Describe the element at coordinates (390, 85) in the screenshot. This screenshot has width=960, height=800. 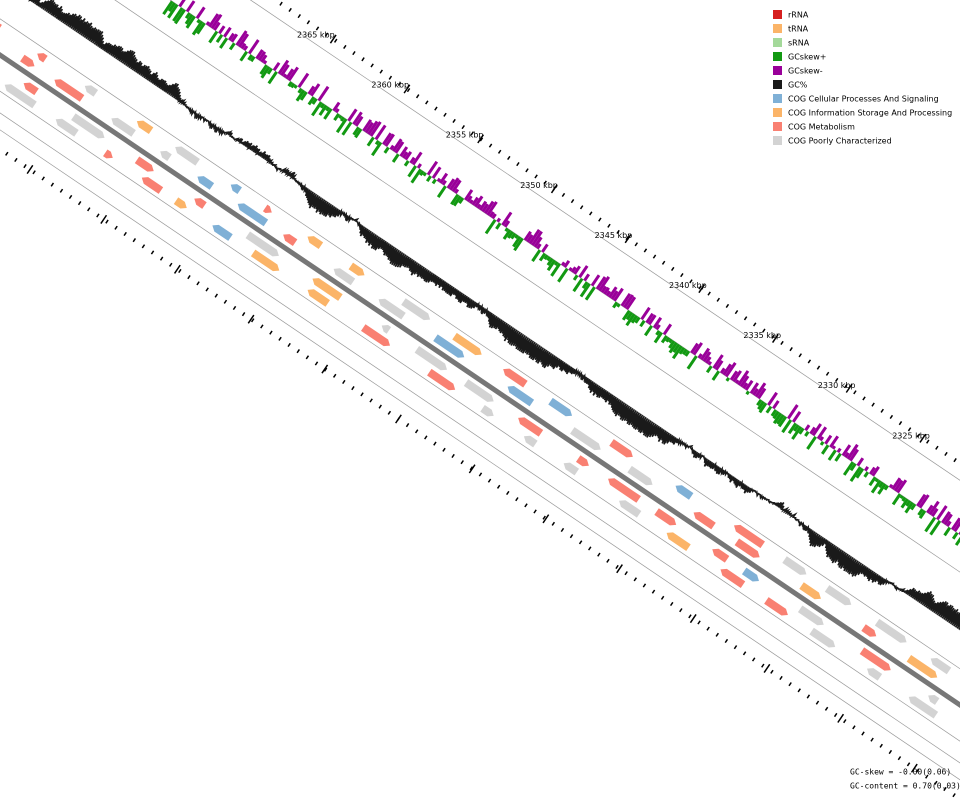
I see `tick-label: 2360 kbp` at that location.